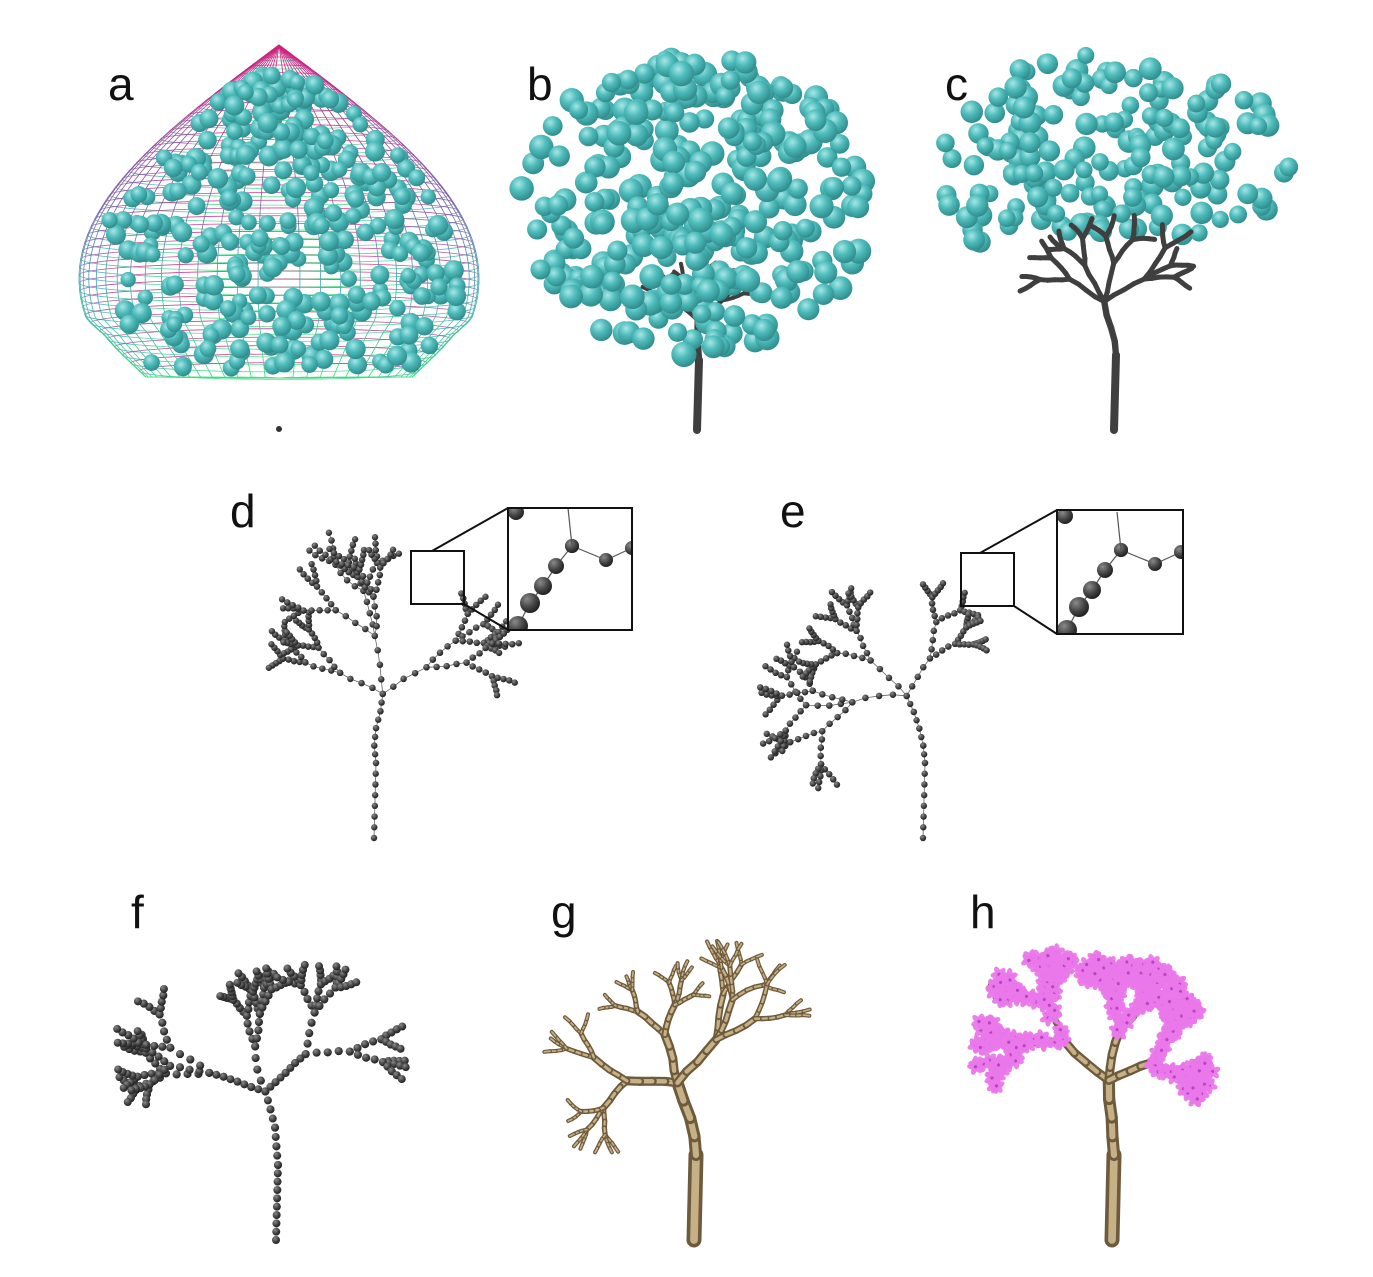 Image resolution: width=1373 pixels, height=1277 pixels. I want to click on branch-highlight, so click(547, 1051).